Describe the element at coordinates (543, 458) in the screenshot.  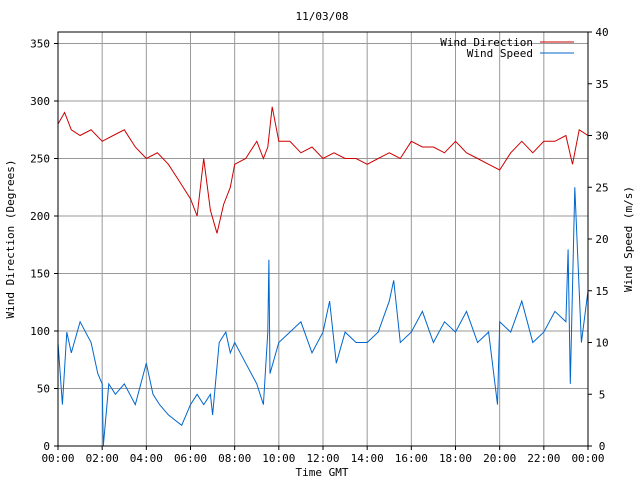
I see `x-tick-label: 22:00` at that location.